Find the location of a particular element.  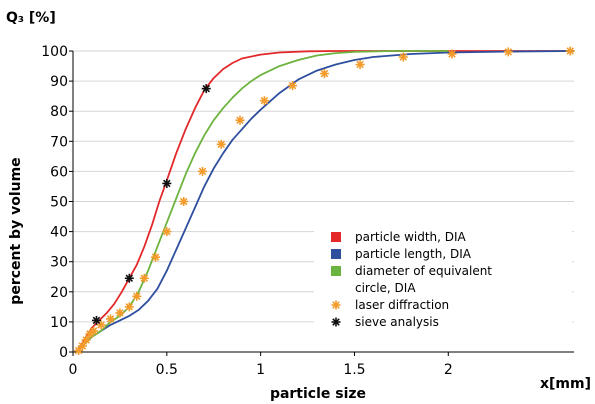

y-tick-label: 30 is located at coordinates (59, 263).